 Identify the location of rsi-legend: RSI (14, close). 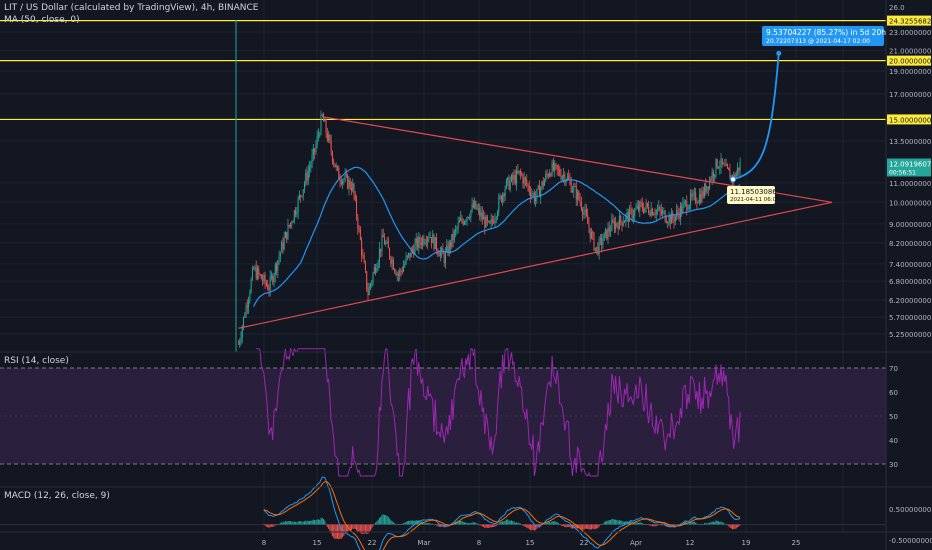
(36, 361).